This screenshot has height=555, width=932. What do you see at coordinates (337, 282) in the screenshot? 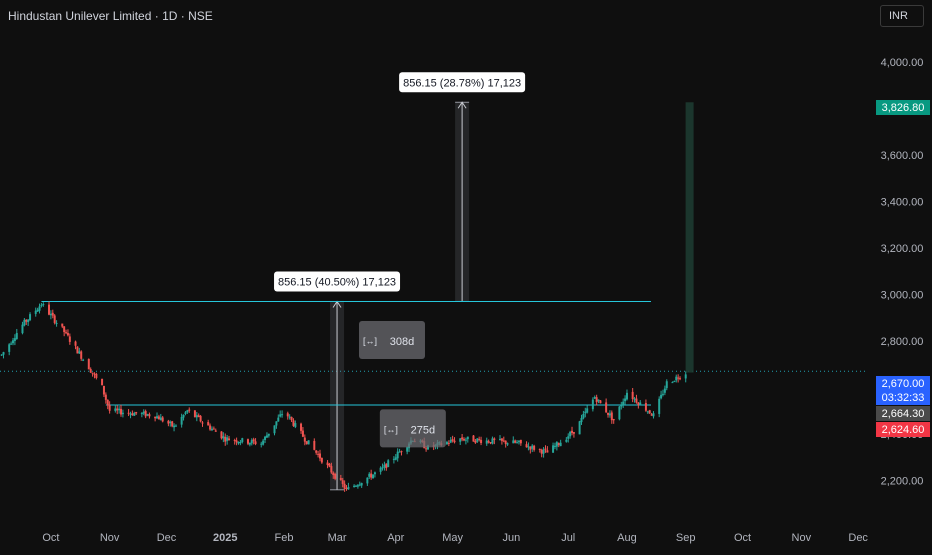
I see `measure-label: 856.15 (40.50%) 17,123` at bounding box center [337, 282].